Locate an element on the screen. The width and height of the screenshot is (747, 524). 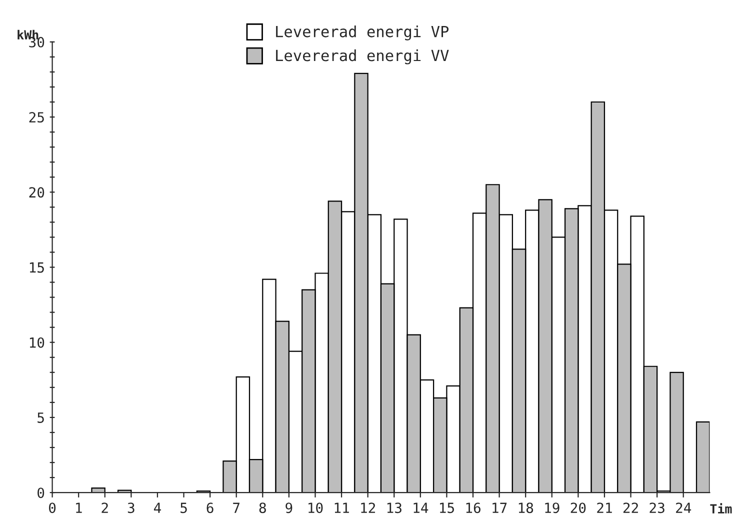
y-tick-label: 5 is located at coordinates (41, 417).